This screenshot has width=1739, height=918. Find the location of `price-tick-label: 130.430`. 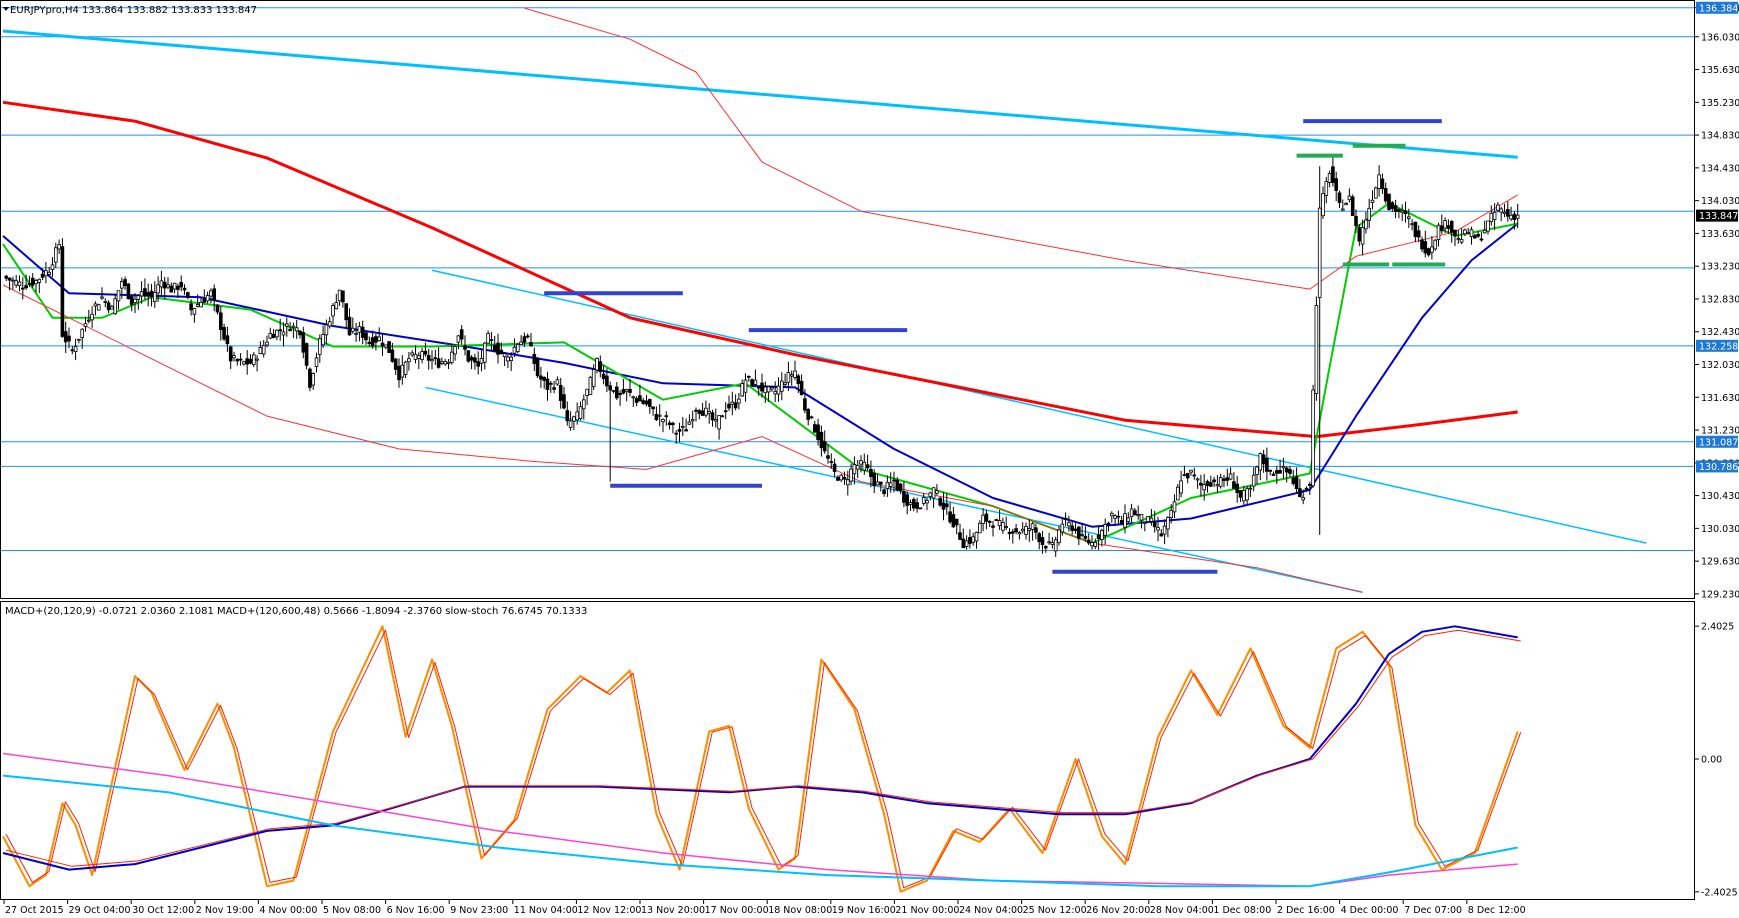

price-tick-label: 130.430 is located at coordinates (1720, 496).